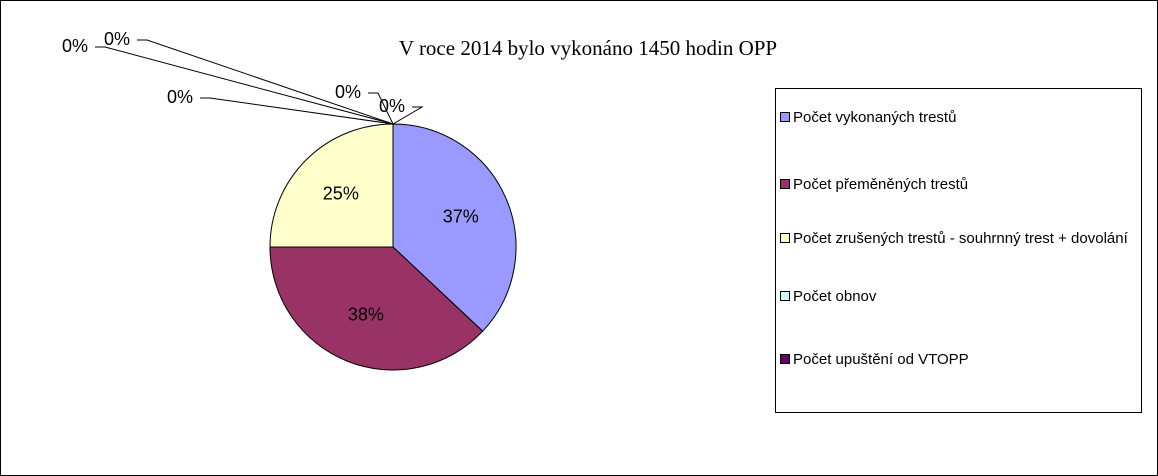 The width and height of the screenshot is (1158, 476). I want to click on legend-label: Počet vykonaných trestů, so click(874, 117).